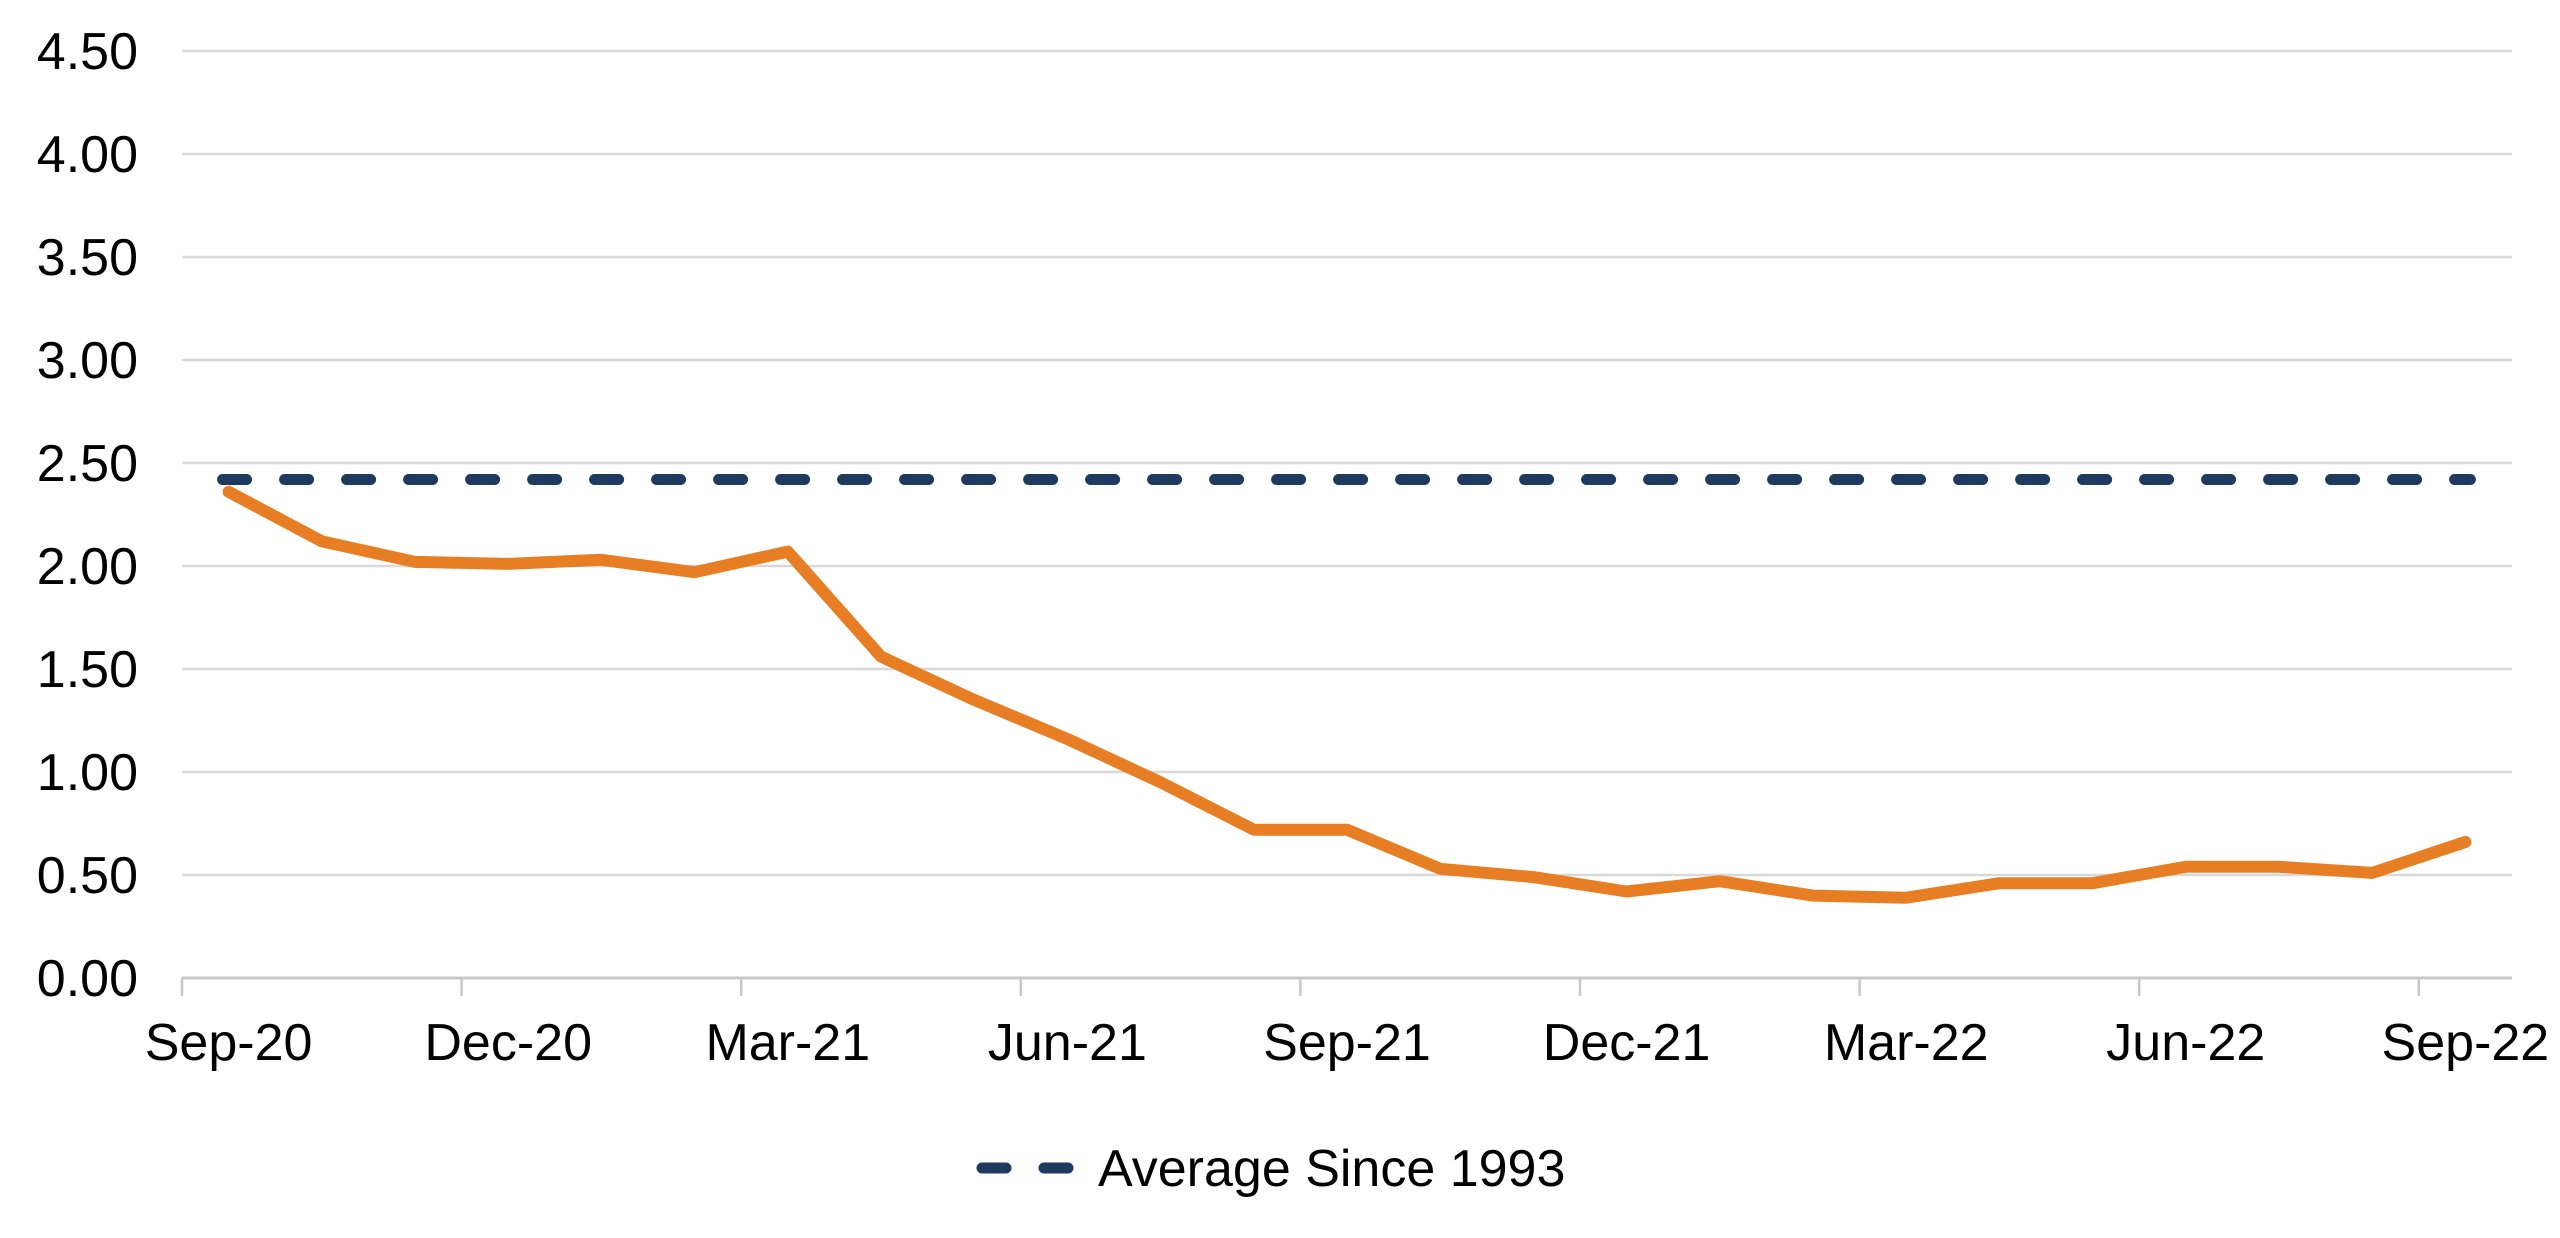 Image resolution: width=2560 pixels, height=1238 pixels. Describe the element at coordinates (87, 979) in the screenshot. I see `y-axis-tick-label: 0.00` at that location.